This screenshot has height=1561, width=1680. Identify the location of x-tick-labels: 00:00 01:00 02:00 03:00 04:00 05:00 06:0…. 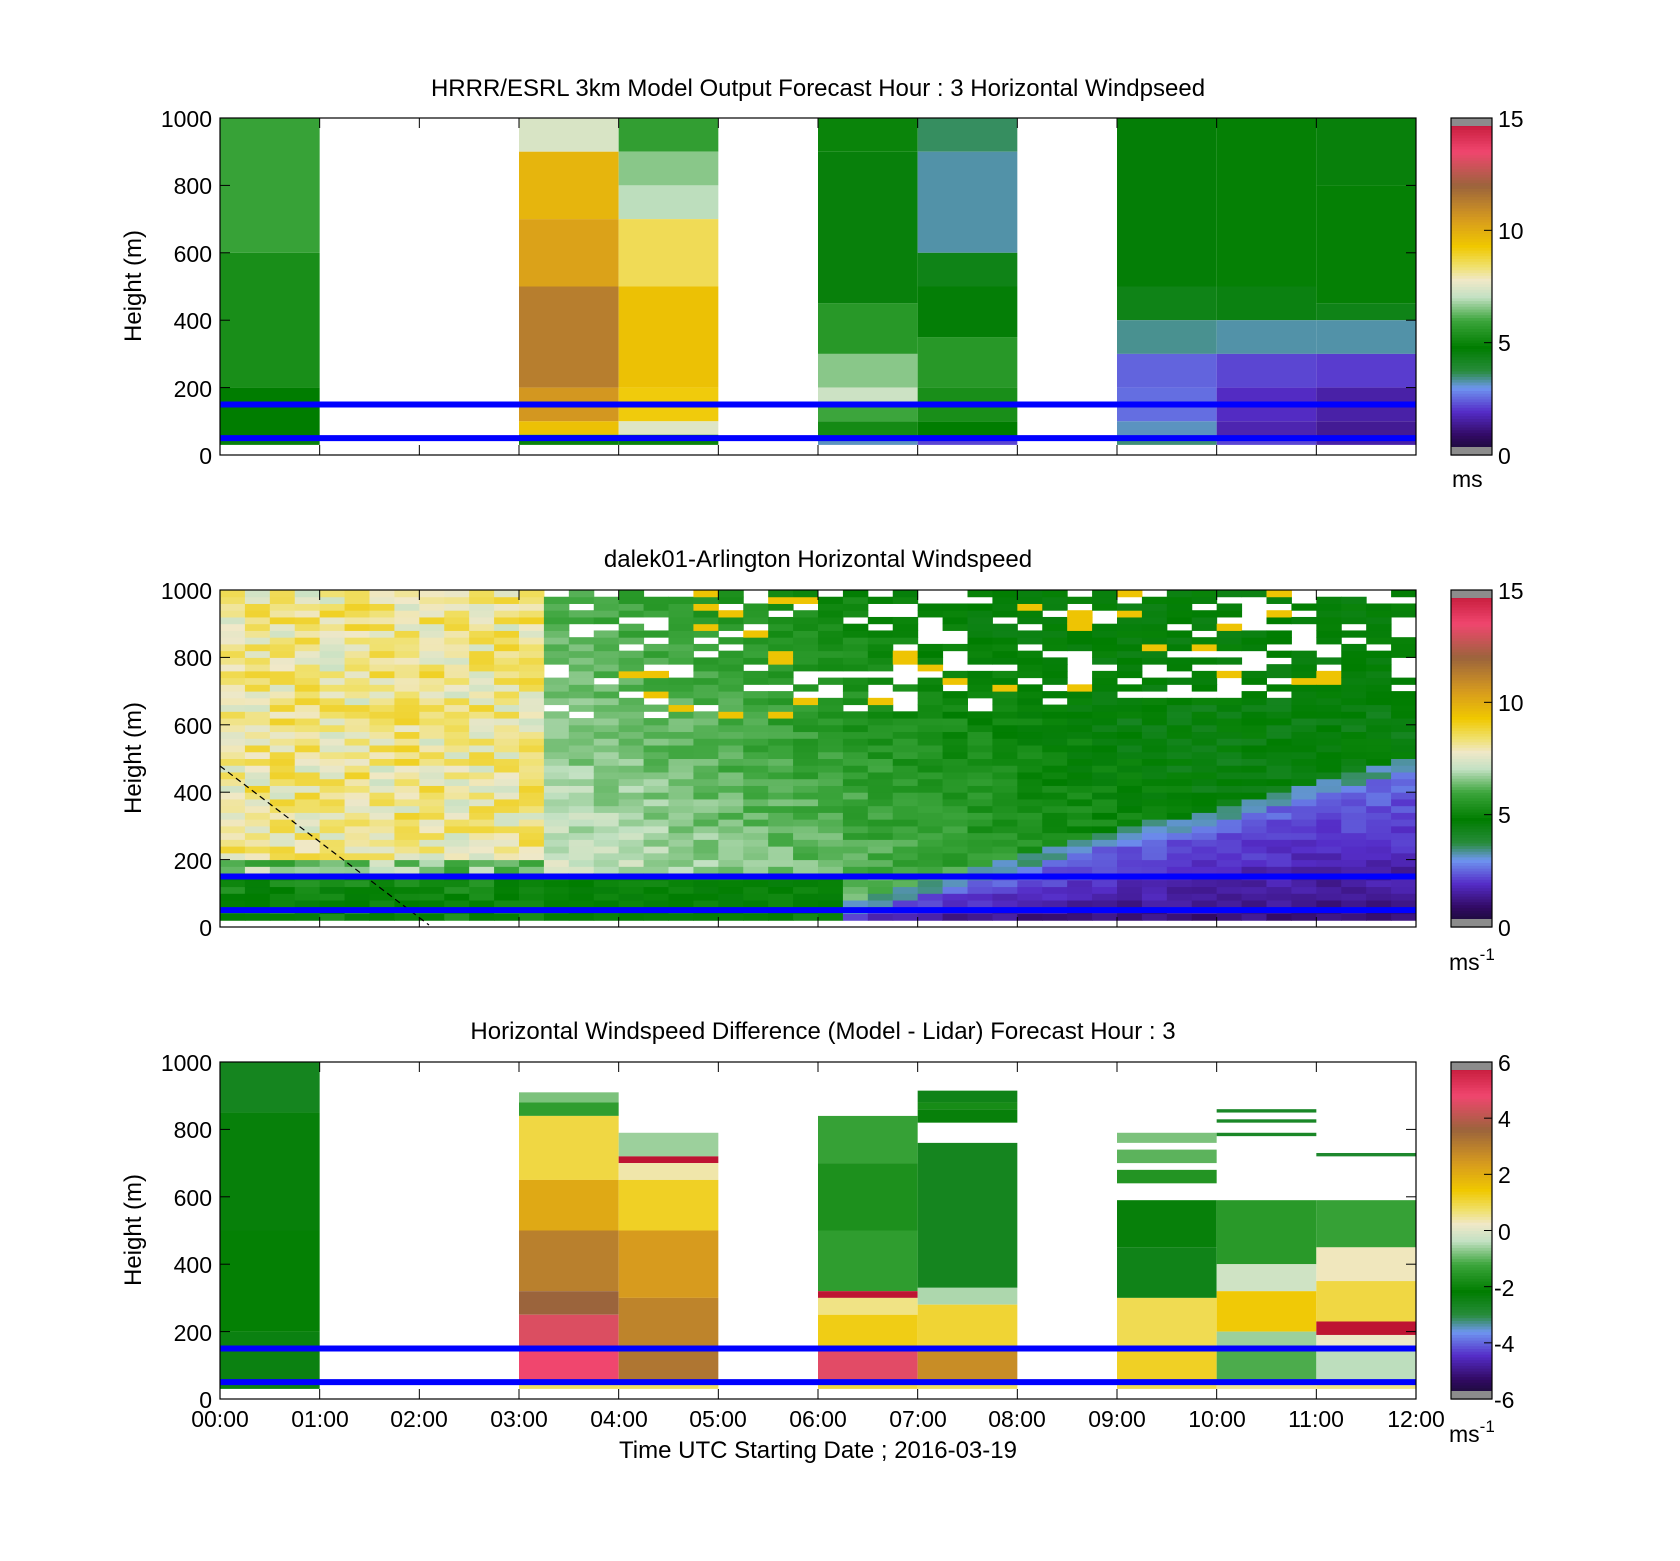
(818, 1419).